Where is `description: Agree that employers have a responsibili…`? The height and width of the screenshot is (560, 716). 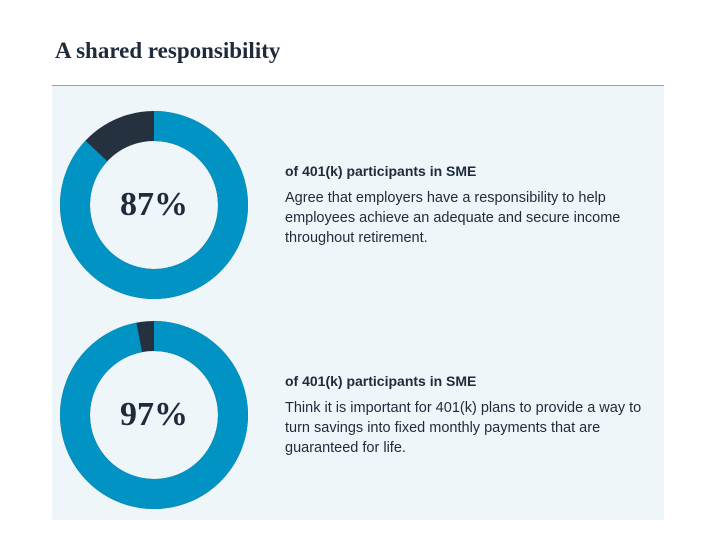 description: Agree that employers have a responsibili… is located at coordinates (453, 218).